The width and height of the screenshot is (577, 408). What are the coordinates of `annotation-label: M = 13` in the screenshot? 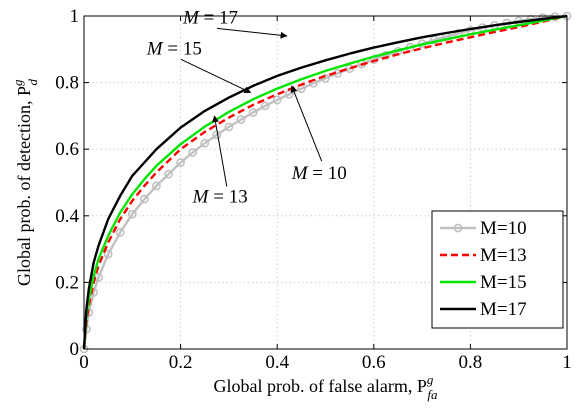 It's located at (220, 196).